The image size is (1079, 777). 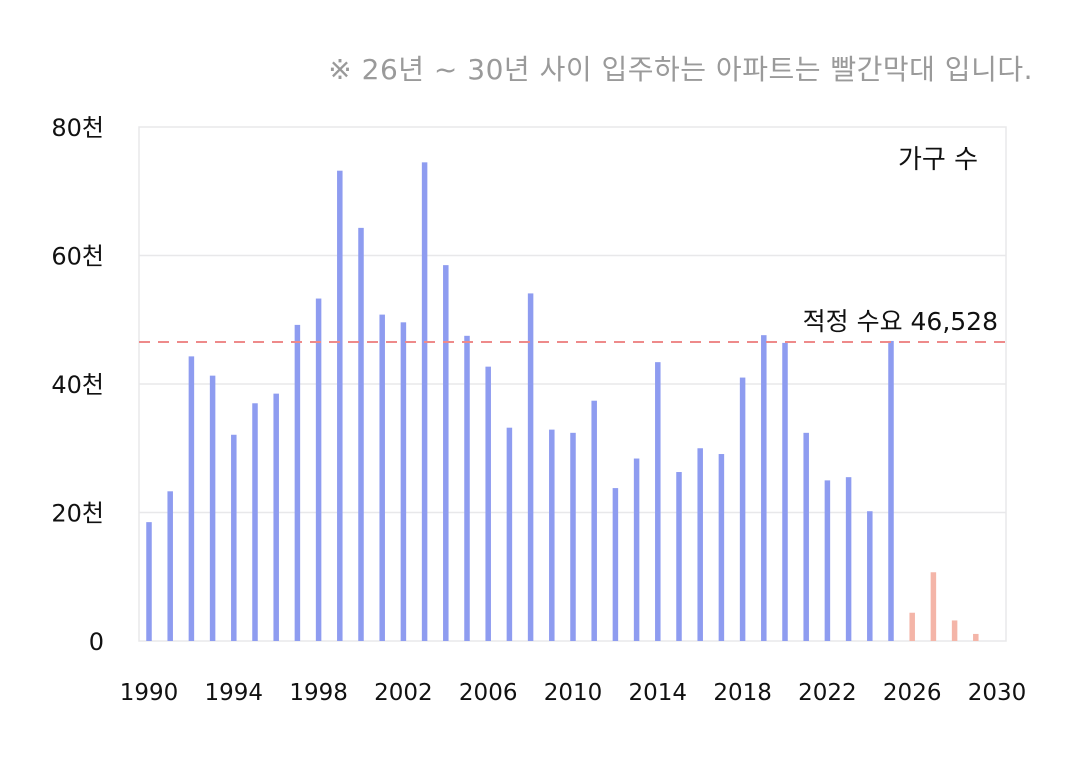 What do you see at coordinates (680, 69) in the screenshot?
I see `chart-note: ※ 26년 ~ 30년 사이 입주하는 아파트는 빨간막대 입니다.` at bounding box center [680, 69].